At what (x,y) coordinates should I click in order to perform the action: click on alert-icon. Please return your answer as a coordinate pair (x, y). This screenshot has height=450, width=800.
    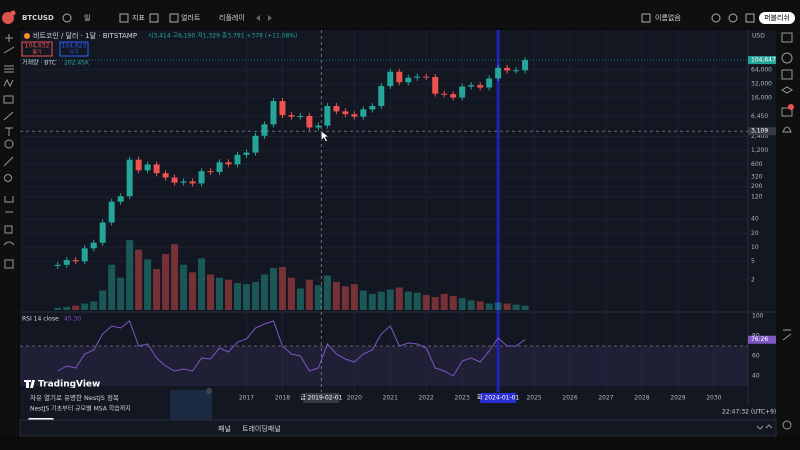
    Looking at the image, I should click on (174, 18).